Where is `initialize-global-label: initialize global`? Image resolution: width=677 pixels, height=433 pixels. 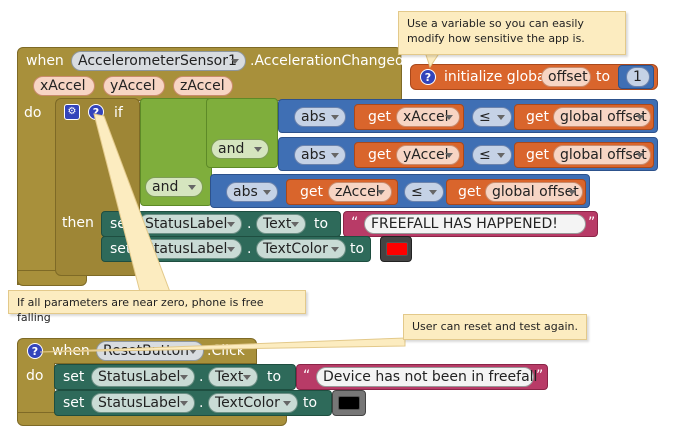
initialize-global-label: initialize global is located at coordinates (497, 77).